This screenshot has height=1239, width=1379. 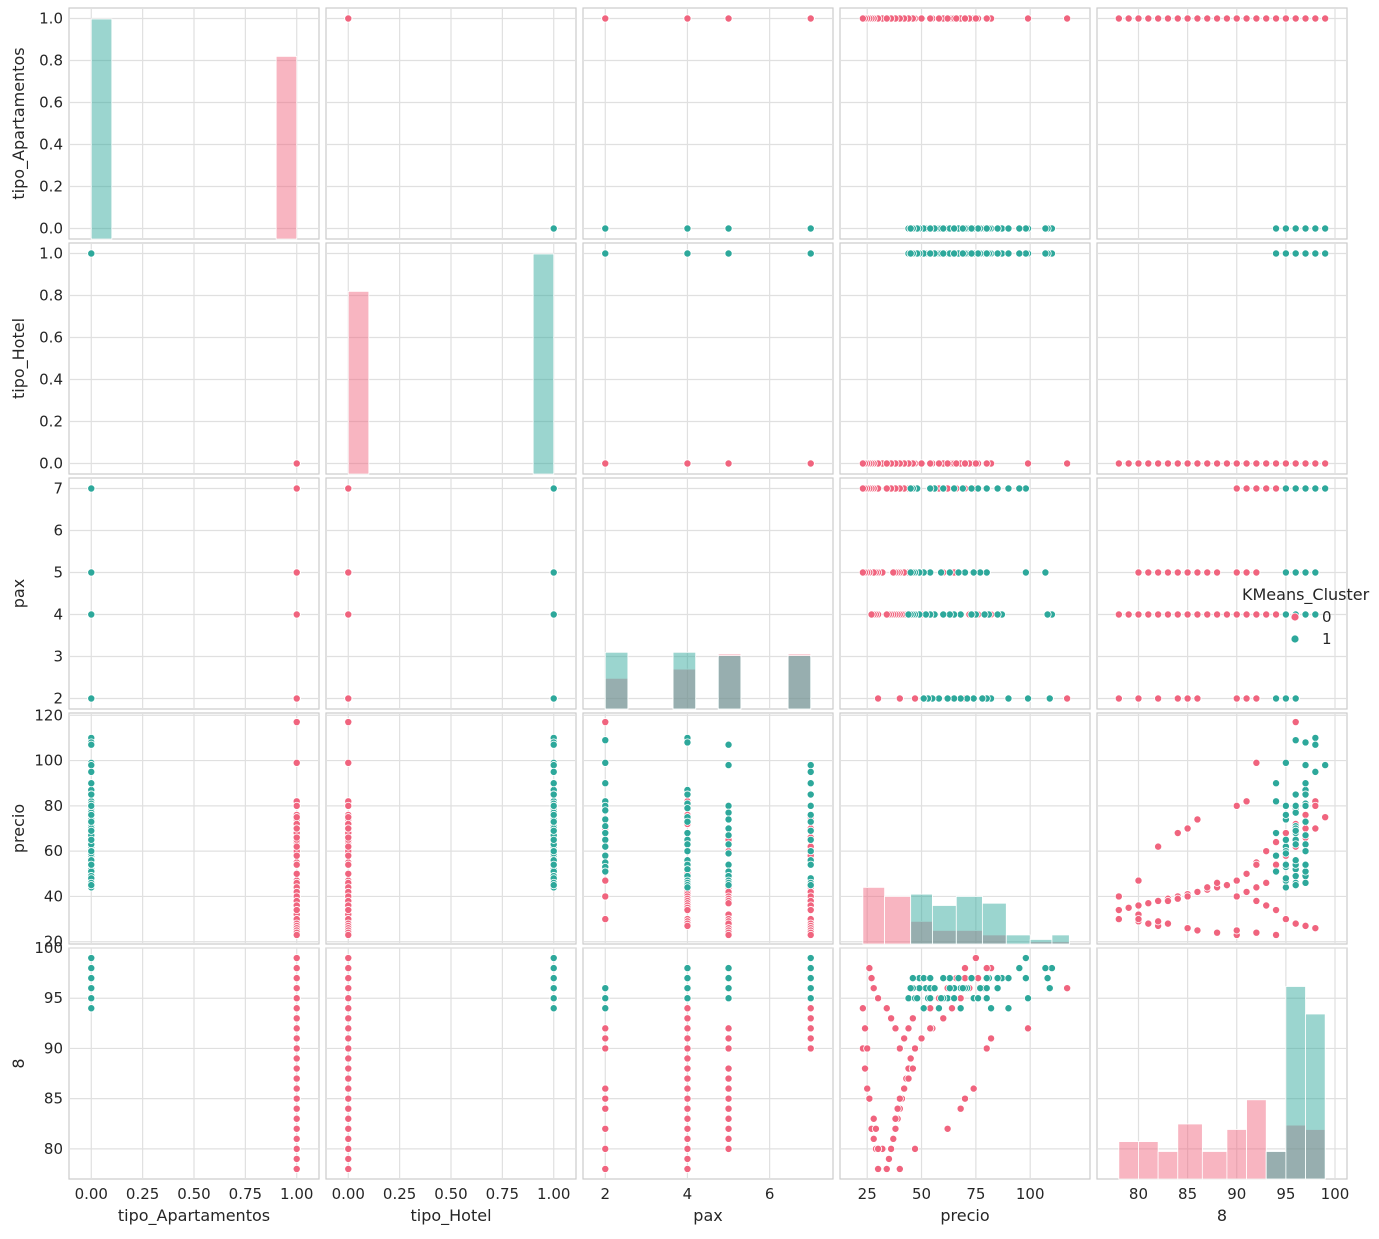 I want to click on panel-precio-vs-pax, so click(x=708, y=828).